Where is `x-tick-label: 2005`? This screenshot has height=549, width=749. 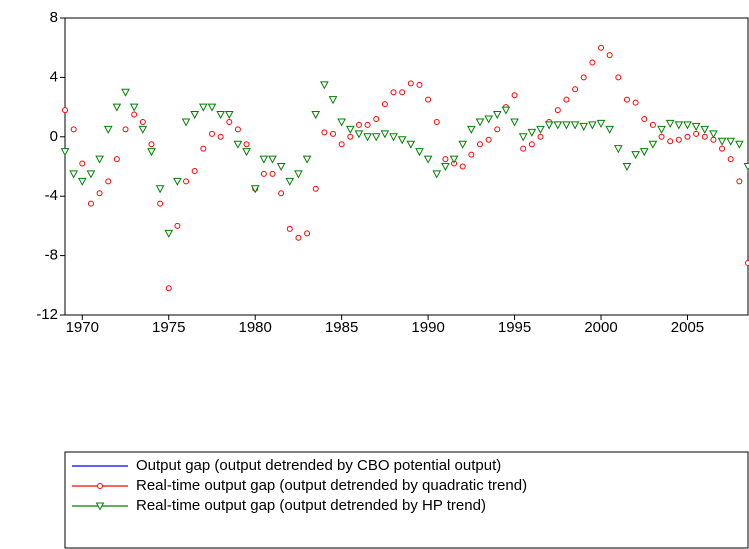
x-tick-label: 2005 is located at coordinates (687, 327).